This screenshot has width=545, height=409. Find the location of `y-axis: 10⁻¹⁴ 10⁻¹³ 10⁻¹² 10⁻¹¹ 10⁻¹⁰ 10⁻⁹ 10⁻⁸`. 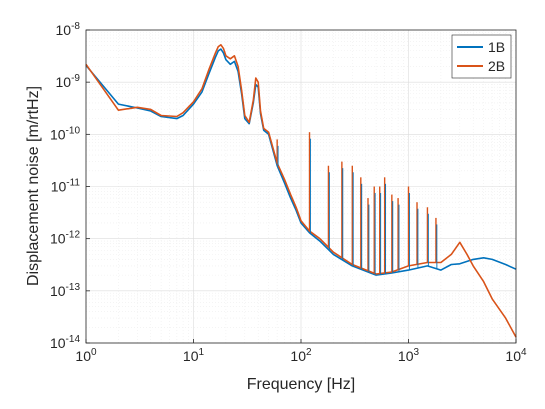

y-axis: 10⁻¹⁴ 10⁻¹³ 10⁻¹² 10⁻¹¹ 10⁻¹⁰ 10⁻⁹ 10⁻⁸ is located at coordinates (70, 186).